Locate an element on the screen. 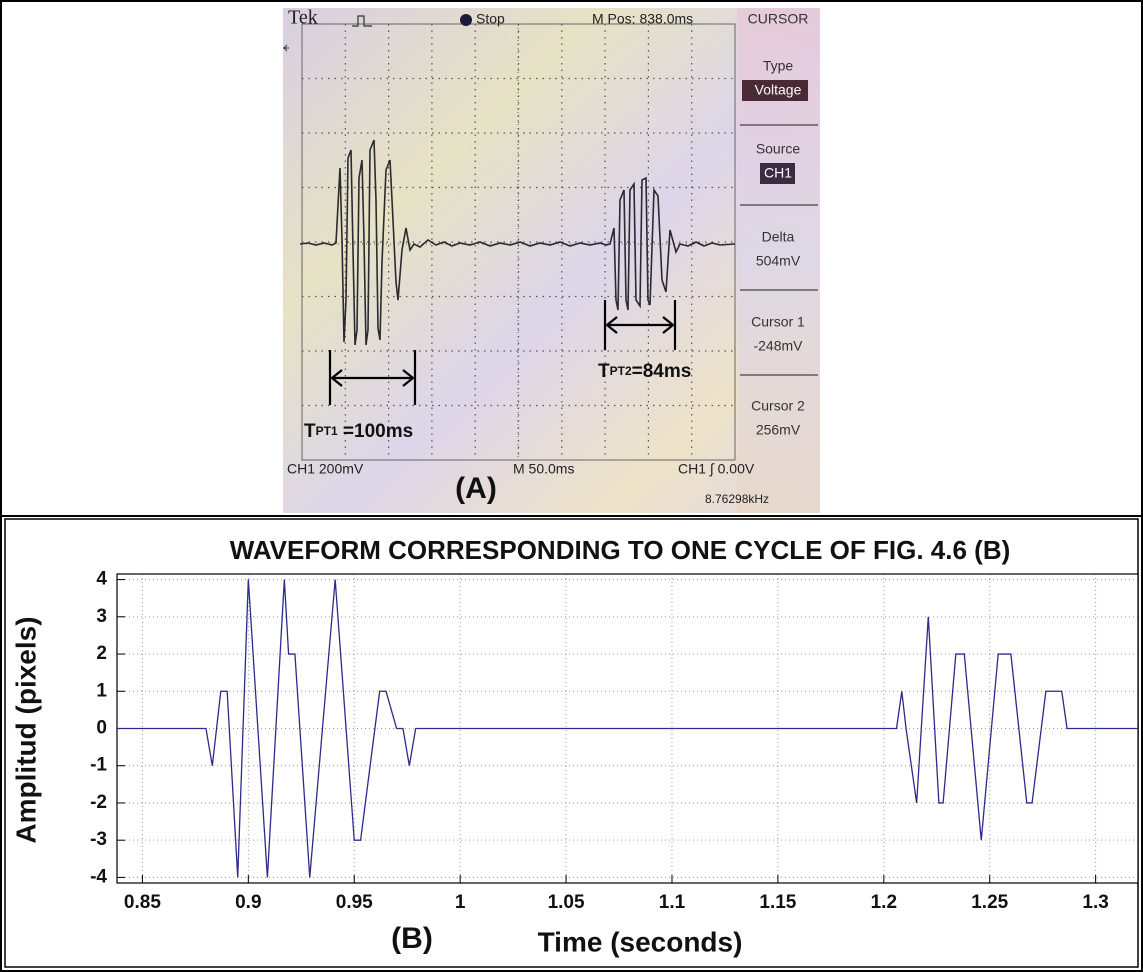 The height and width of the screenshot is (972, 1143). annotation-rest: =100ms is located at coordinates (376, 431).